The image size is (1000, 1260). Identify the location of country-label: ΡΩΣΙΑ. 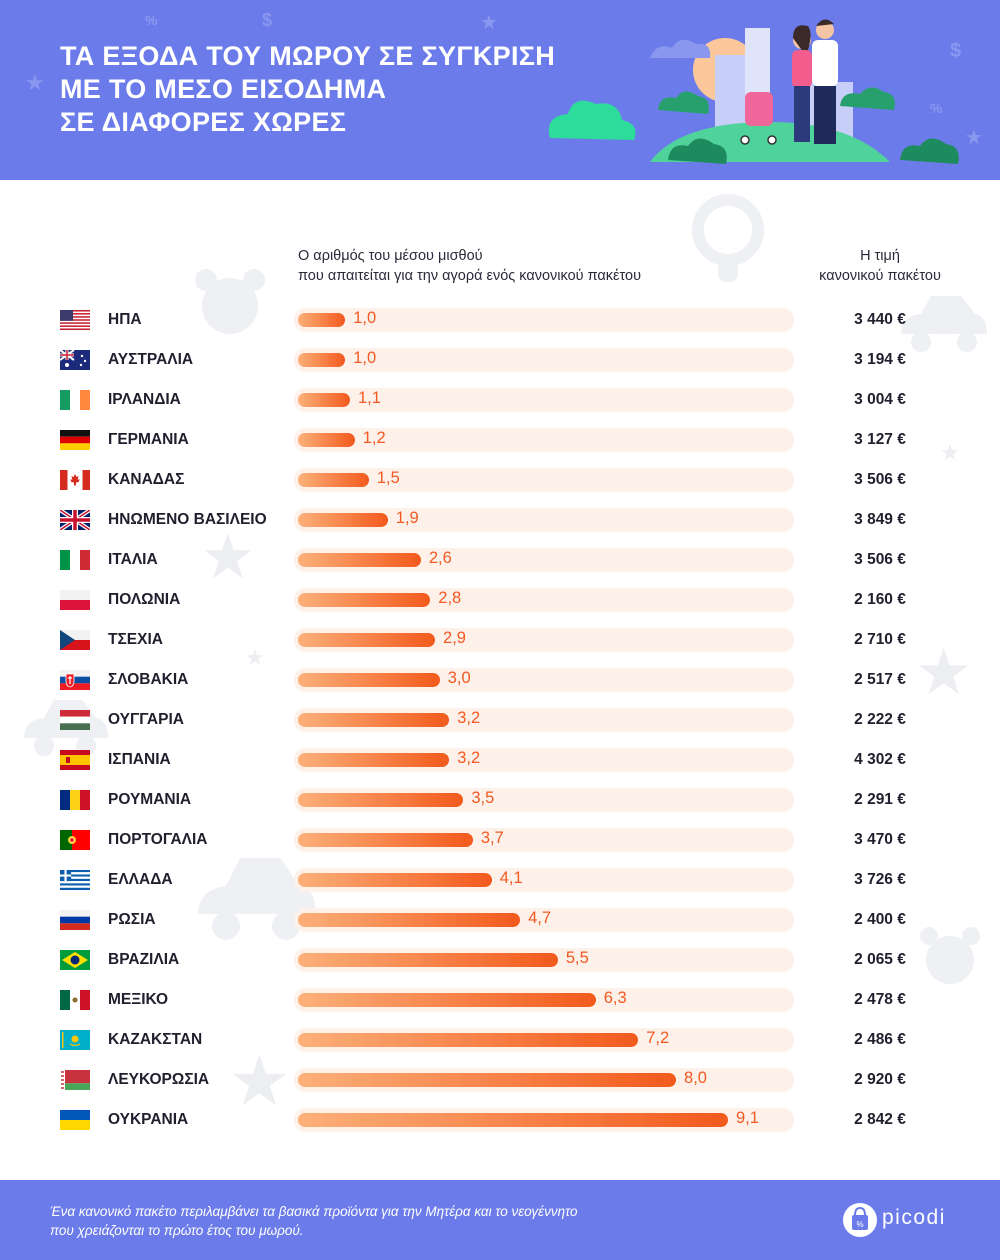
(132, 919).